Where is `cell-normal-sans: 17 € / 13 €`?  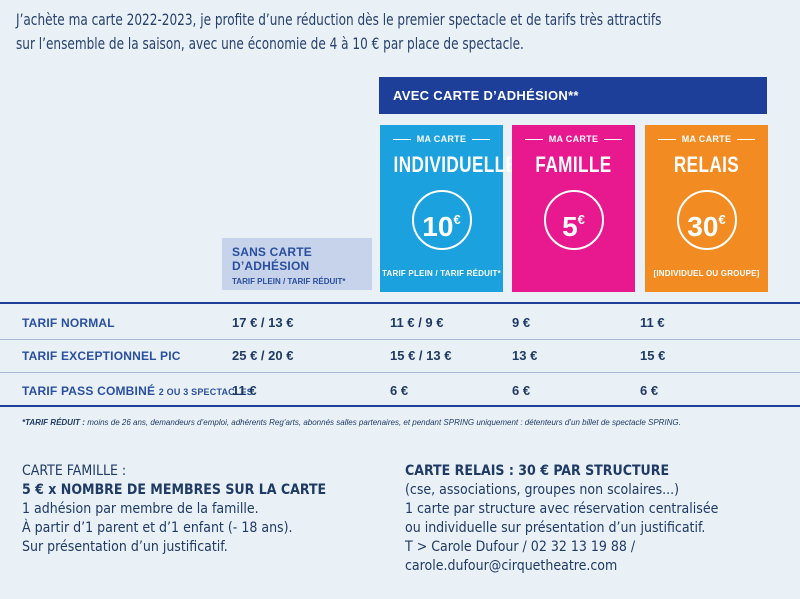
cell-normal-sans: 17 € / 13 € is located at coordinates (263, 322).